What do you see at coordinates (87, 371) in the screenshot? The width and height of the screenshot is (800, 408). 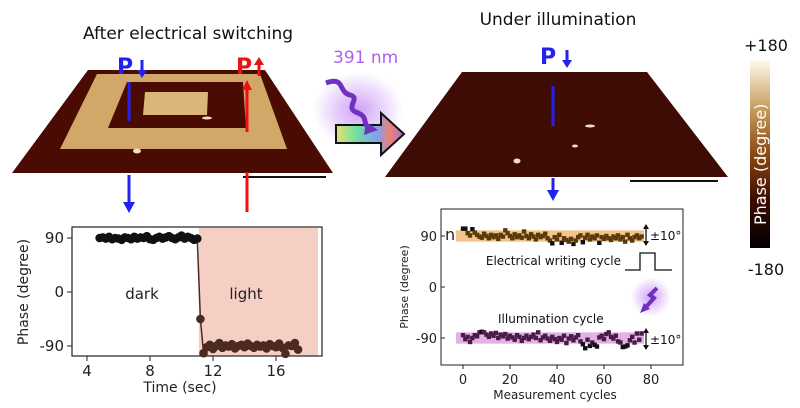 I see `x-tick-label: 4` at bounding box center [87, 371].